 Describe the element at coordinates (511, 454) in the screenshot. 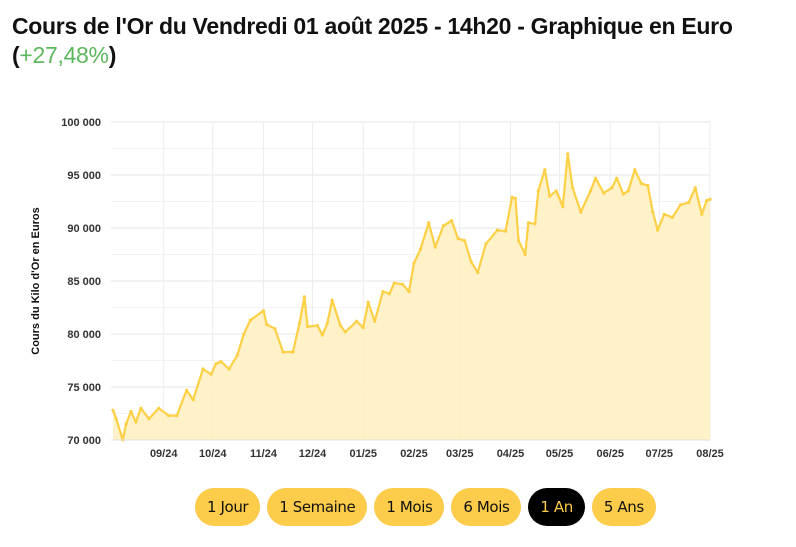

I see `x-tick-label: 04/25` at that location.